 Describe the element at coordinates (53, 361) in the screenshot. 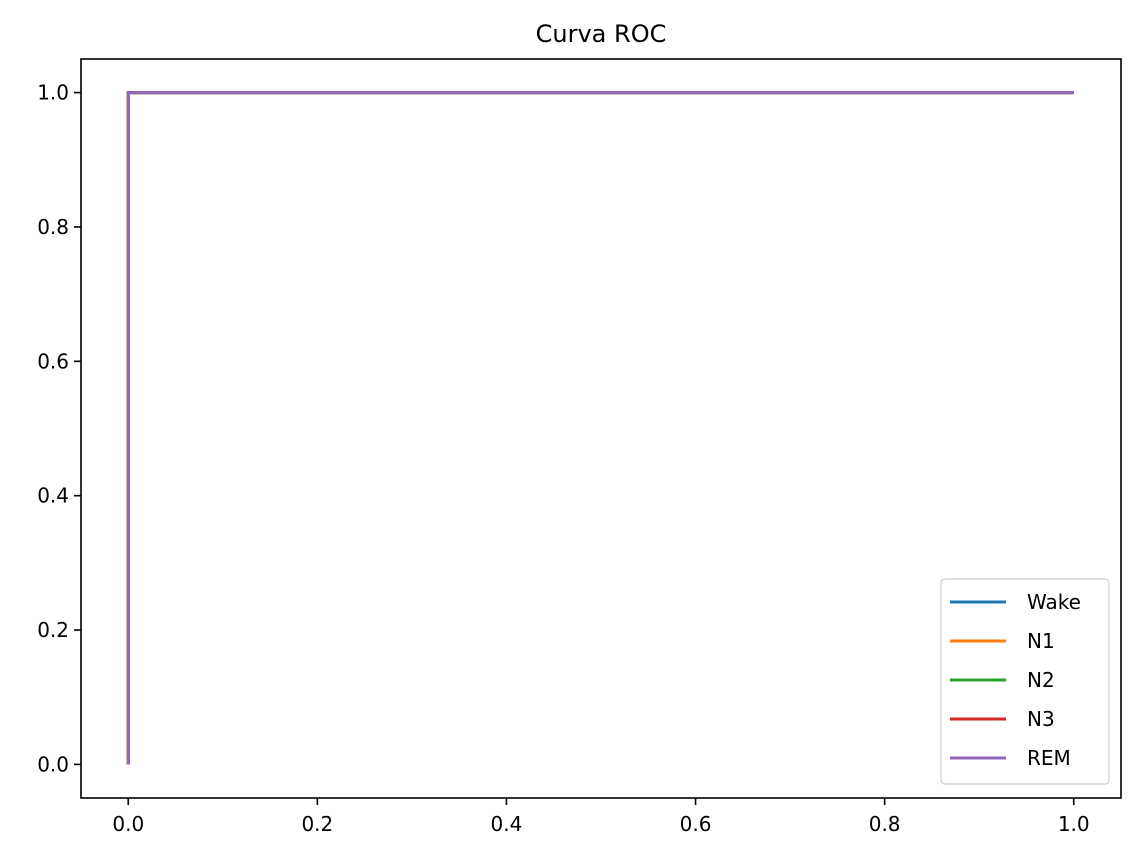

I see `y-tick-label: 0.6` at that location.